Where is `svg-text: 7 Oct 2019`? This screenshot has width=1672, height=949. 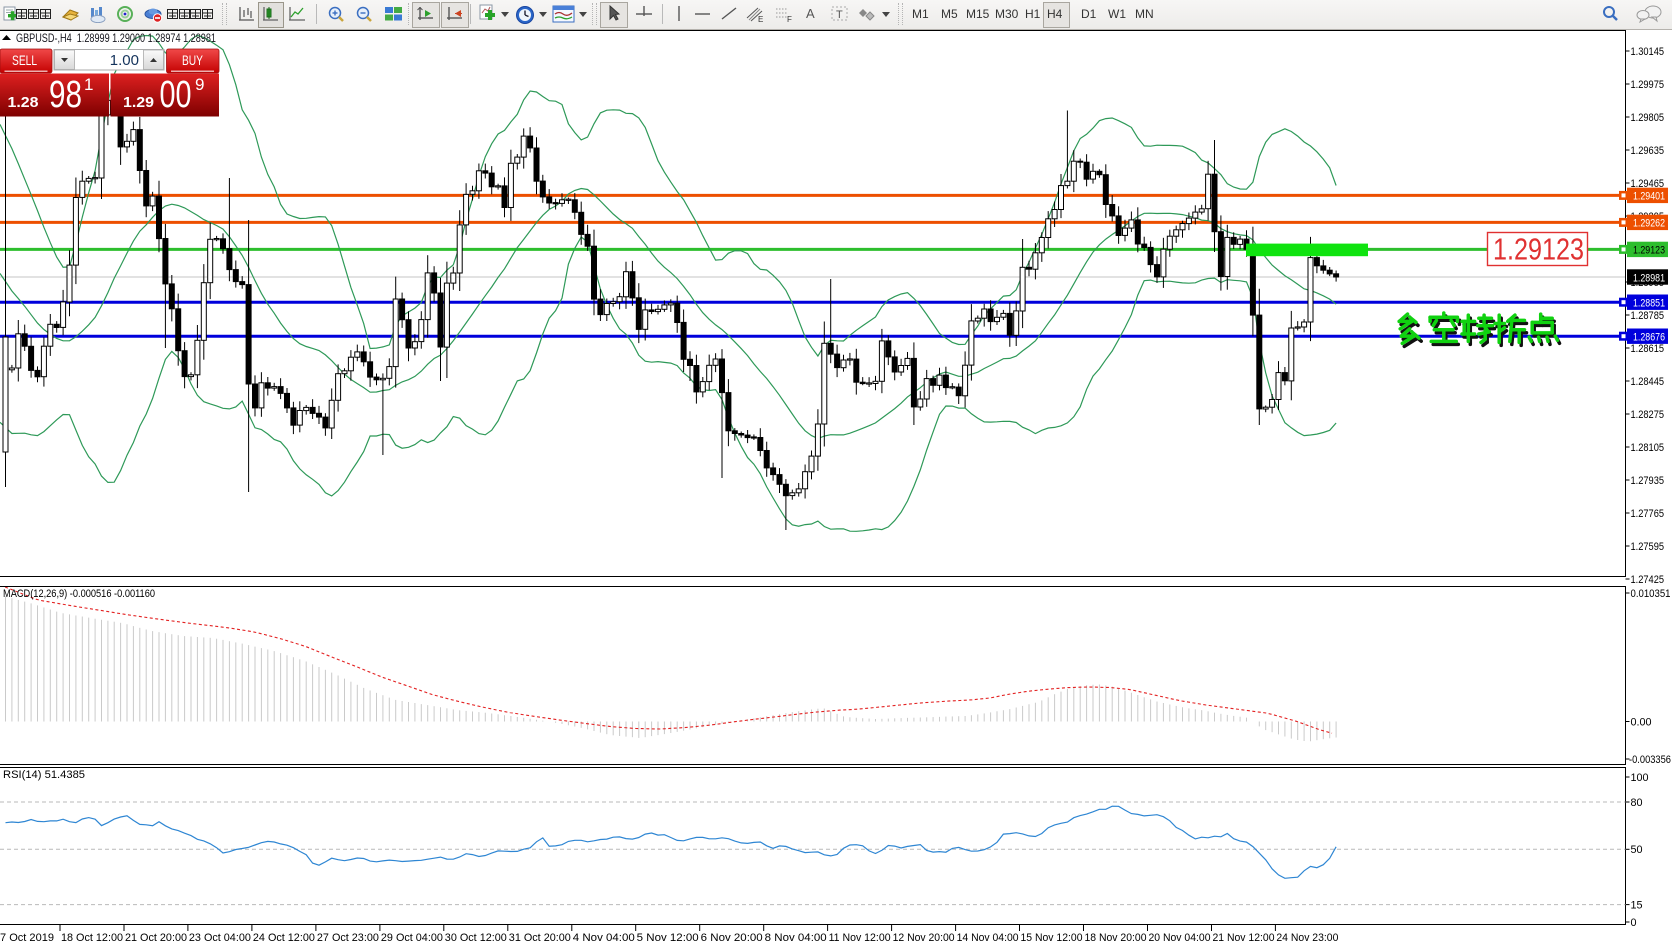
svg-text: 7 Oct 2019 is located at coordinates (27, 938).